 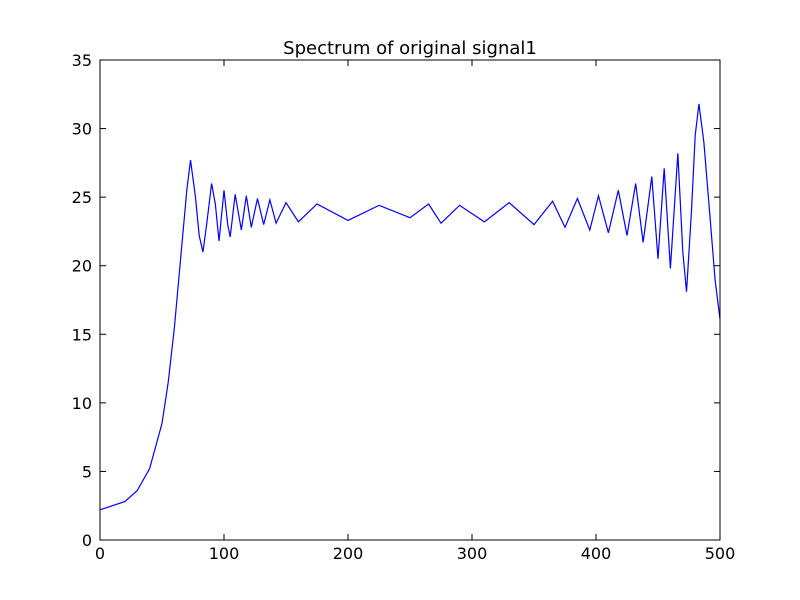 What do you see at coordinates (472, 553) in the screenshot?
I see `x-tick-label: 300` at bounding box center [472, 553].